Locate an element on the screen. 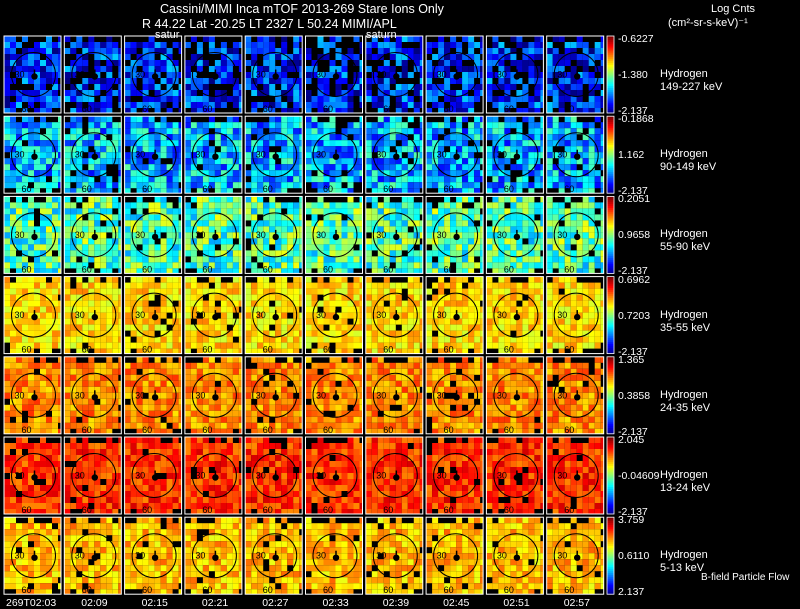 This screenshot has width=800, height=609. colorbar-max: 0.2051 is located at coordinates (634, 199).